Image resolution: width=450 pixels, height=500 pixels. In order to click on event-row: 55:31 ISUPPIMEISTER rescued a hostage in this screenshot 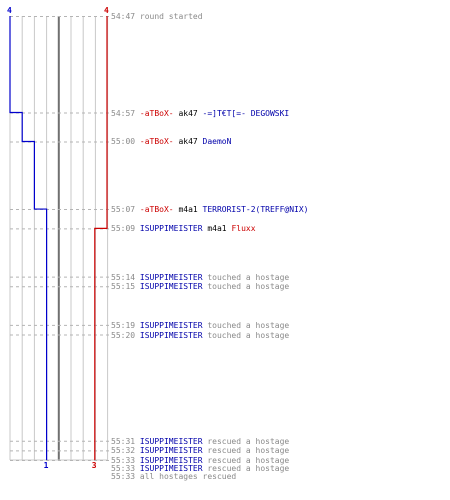, I will do `click(200, 441)`.